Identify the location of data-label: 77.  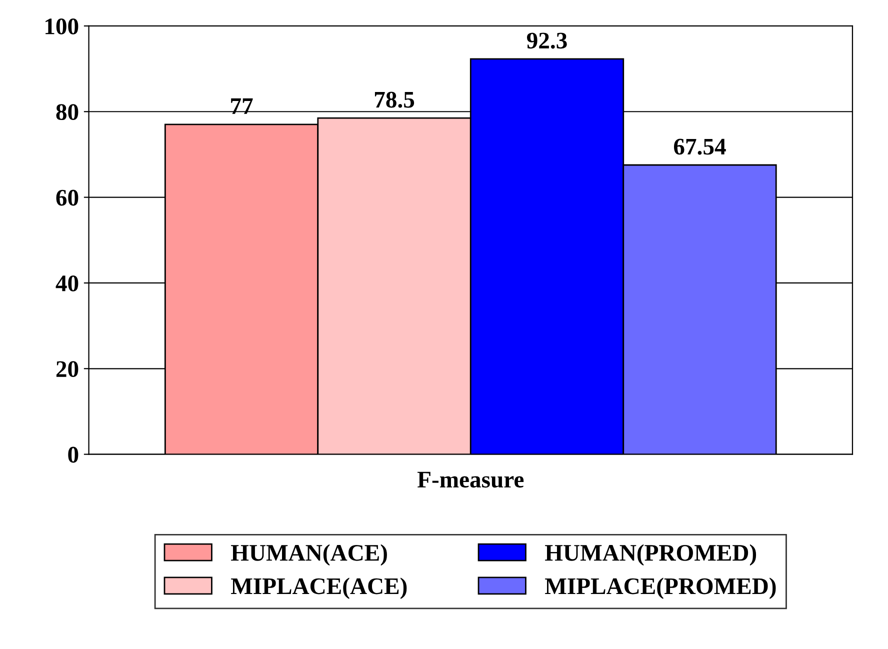
(242, 106).